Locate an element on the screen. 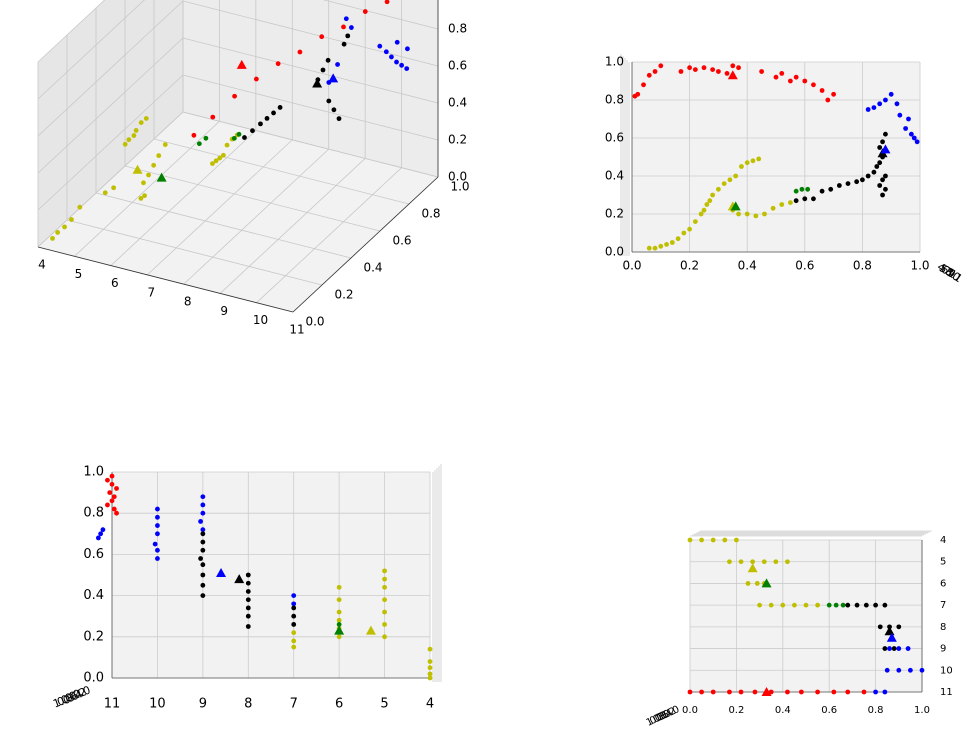 Image resolution: width=971 pixels, height=731 pixels. y-tick-label: 8 is located at coordinates (943, 627).